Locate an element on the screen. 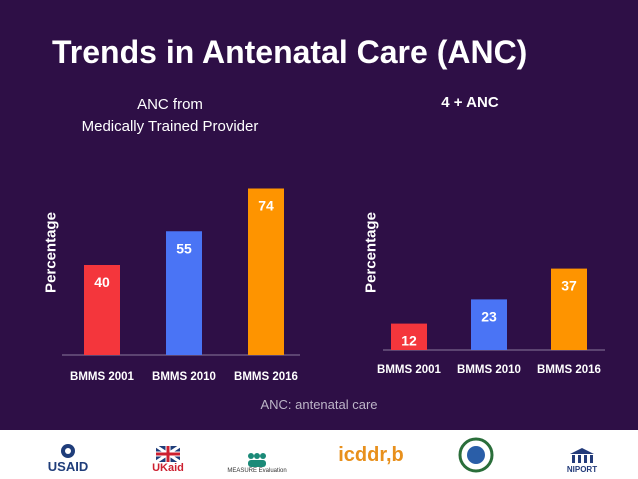 The width and height of the screenshot is (638, 479). chart-2-category-label-2: BMMS 2010 is located at coordinates (489, 370).